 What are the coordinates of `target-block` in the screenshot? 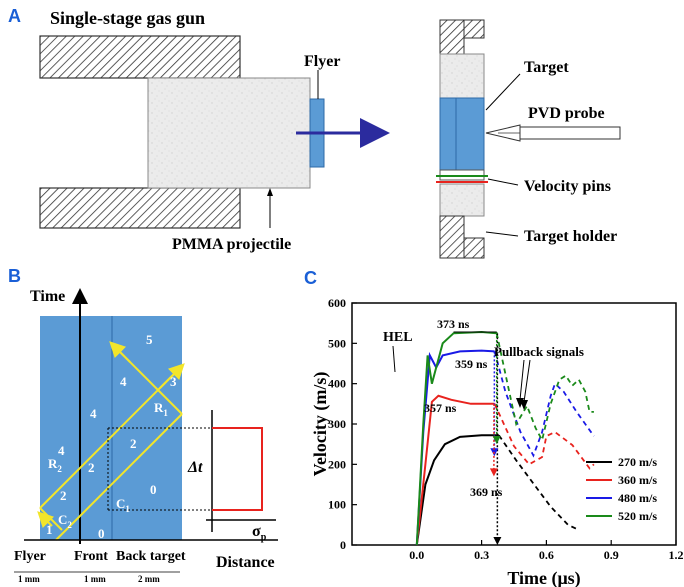 It's located at (462, 134).